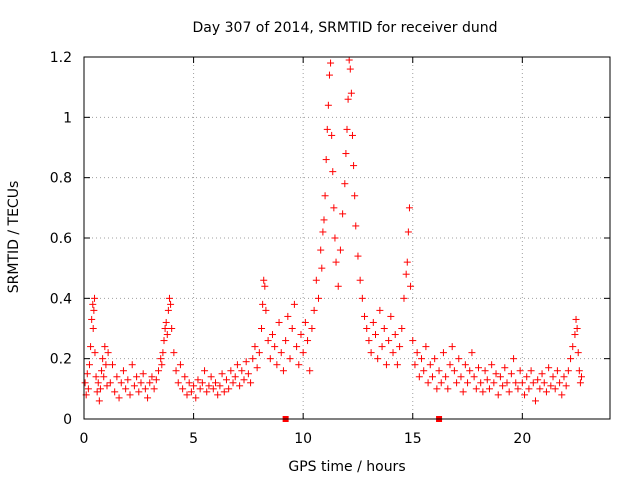 Image resolution: width=640 pixels, height=480 pixels. Describe the element at coordinates (61, 299) in the screenshot. I see `y-tick-label: 0.4` at that location.